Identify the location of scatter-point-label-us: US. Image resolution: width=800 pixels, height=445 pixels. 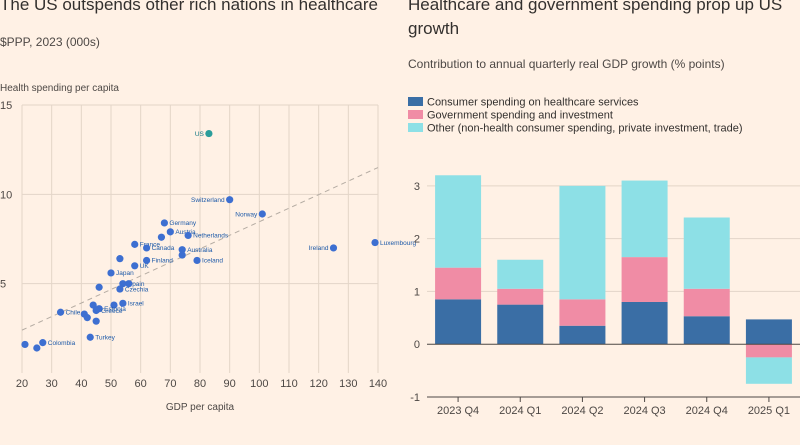
(200, 134).